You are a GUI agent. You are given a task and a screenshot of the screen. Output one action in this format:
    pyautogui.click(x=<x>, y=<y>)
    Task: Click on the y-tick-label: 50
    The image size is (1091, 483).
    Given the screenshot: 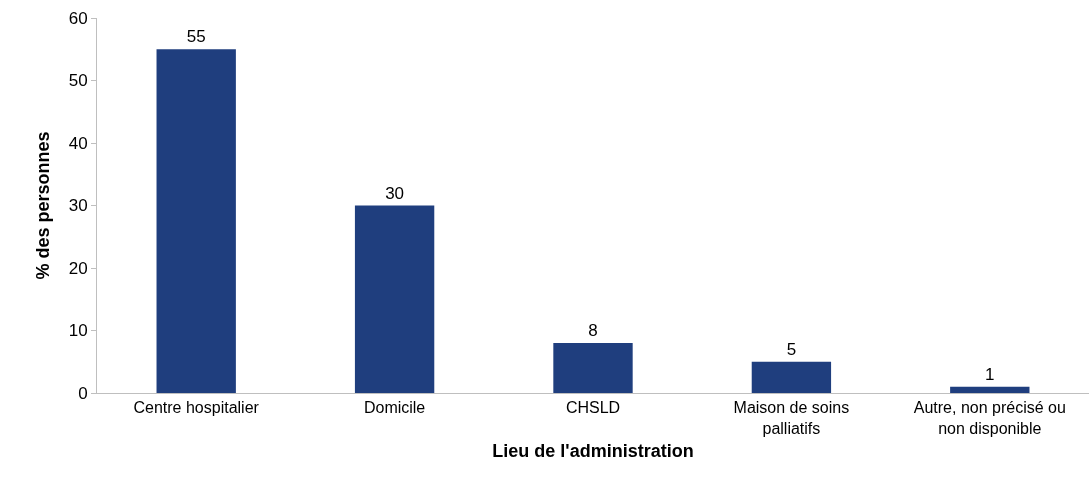 What is the action you would take?
    pyautogui.click(x=78, y=81)
    